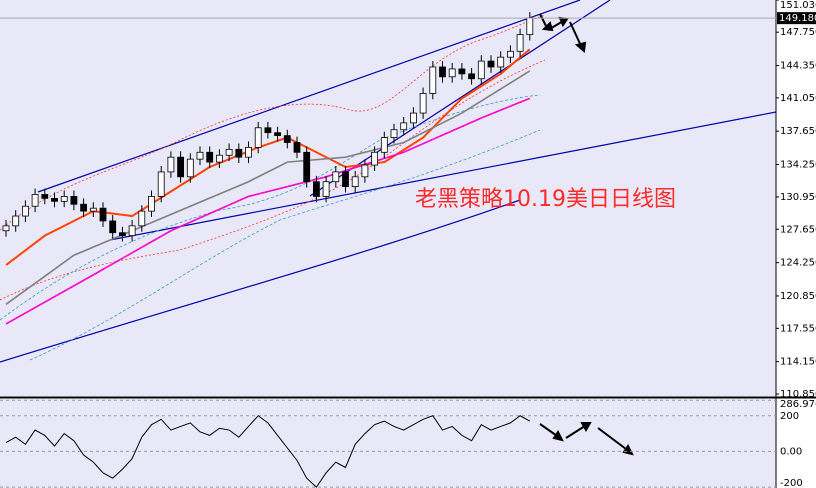  Describe the element at coordinates (791, 451) in the screenshot. I see `indicator-tick-label: 0.00` at that location.